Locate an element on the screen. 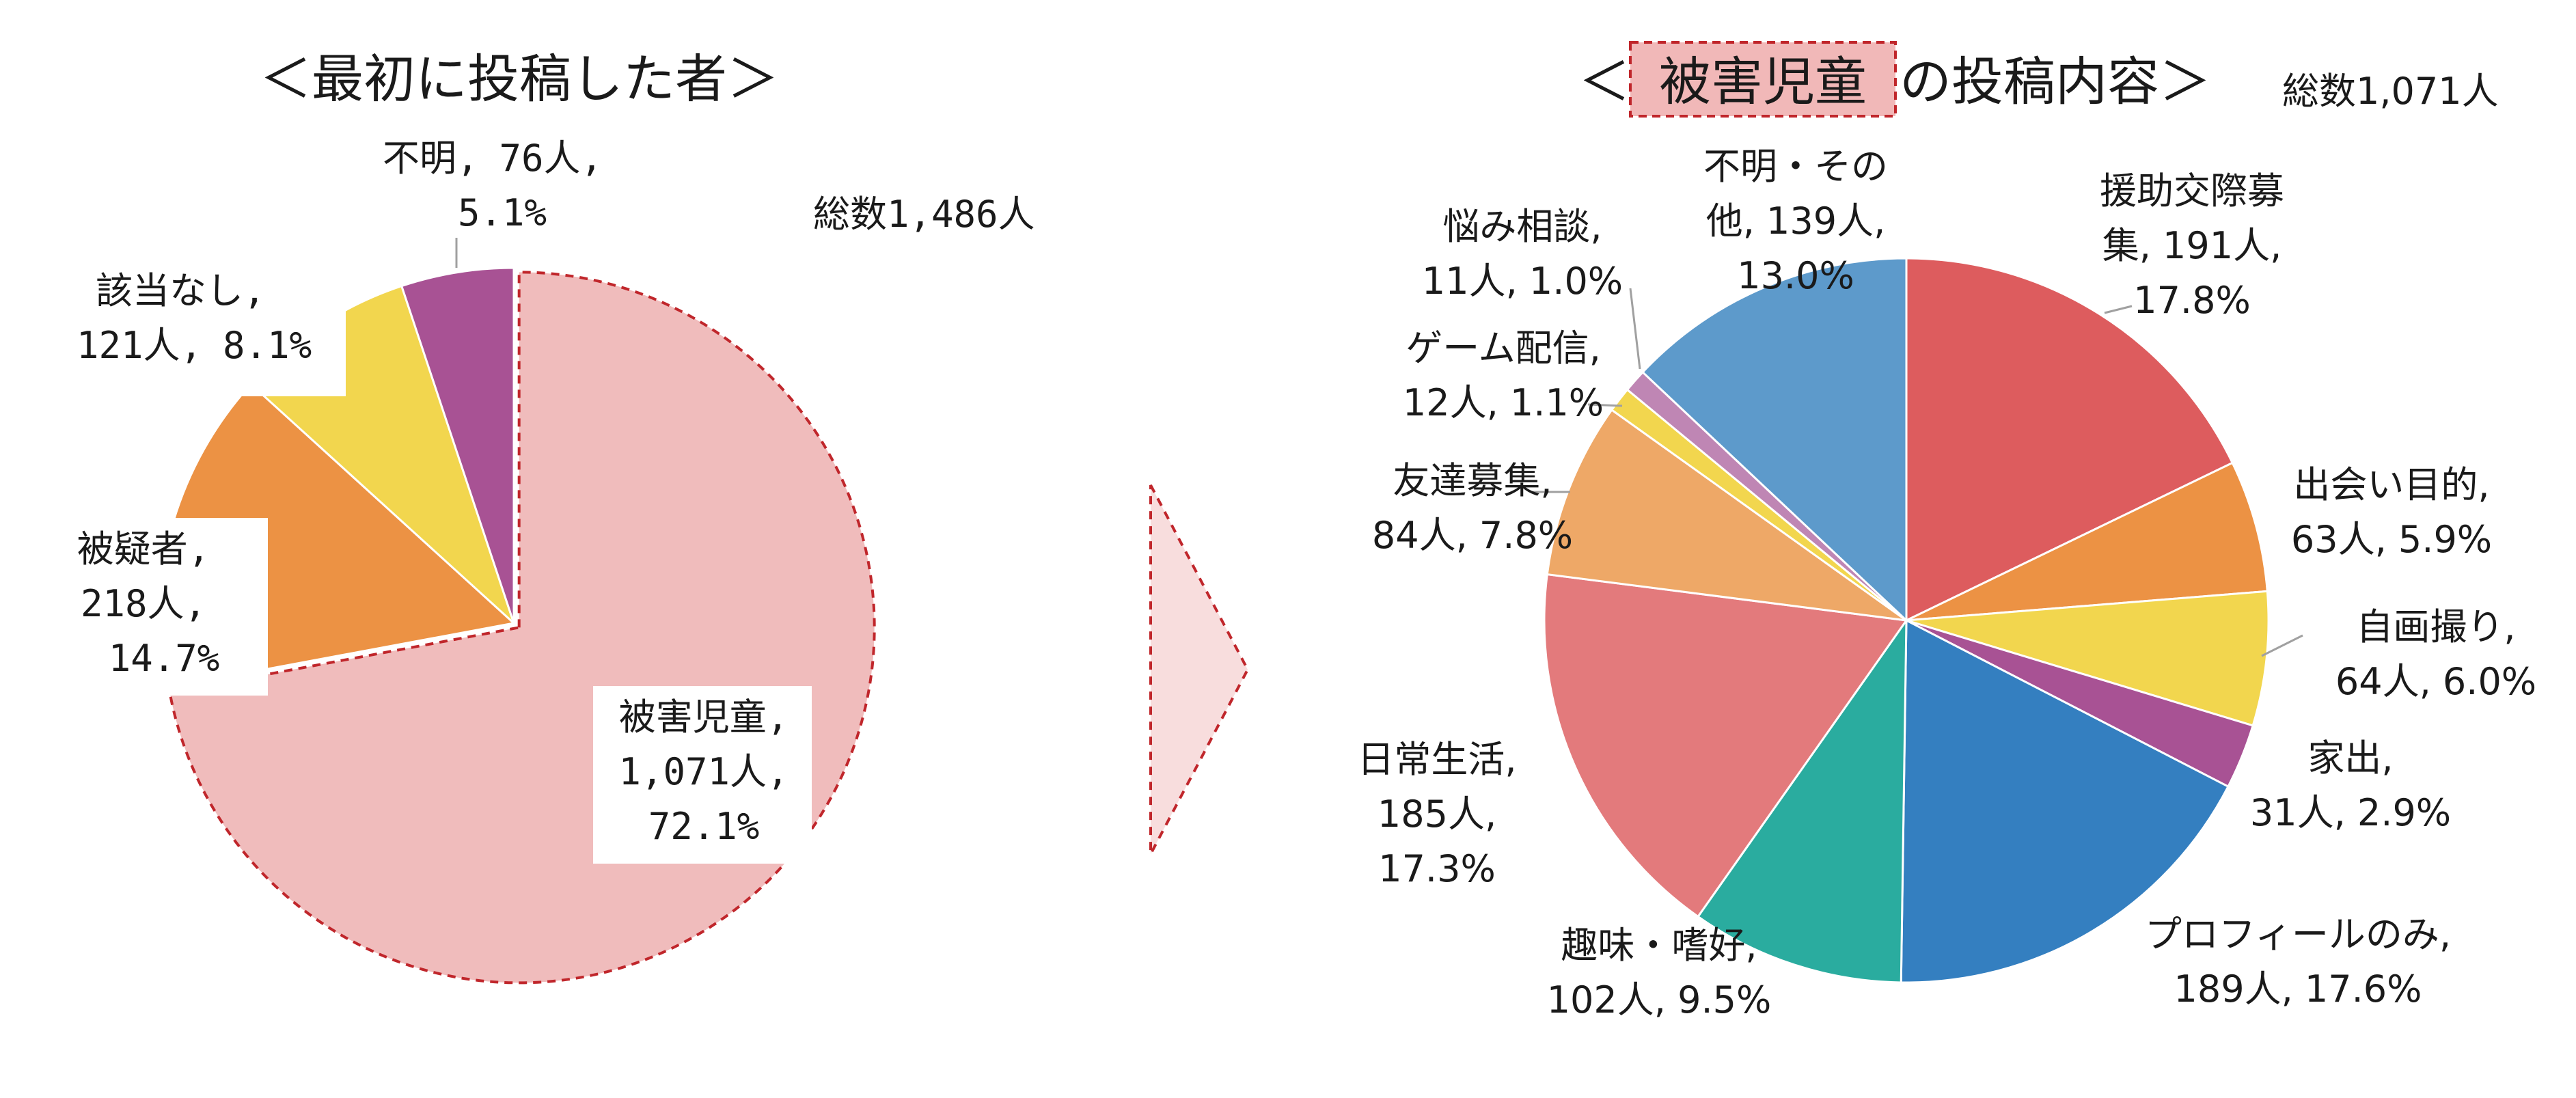 Image resolution: width=2576 pixels, height=1098 pixels. label-suspect-count: 218人, is located at coordinates (143, 603).